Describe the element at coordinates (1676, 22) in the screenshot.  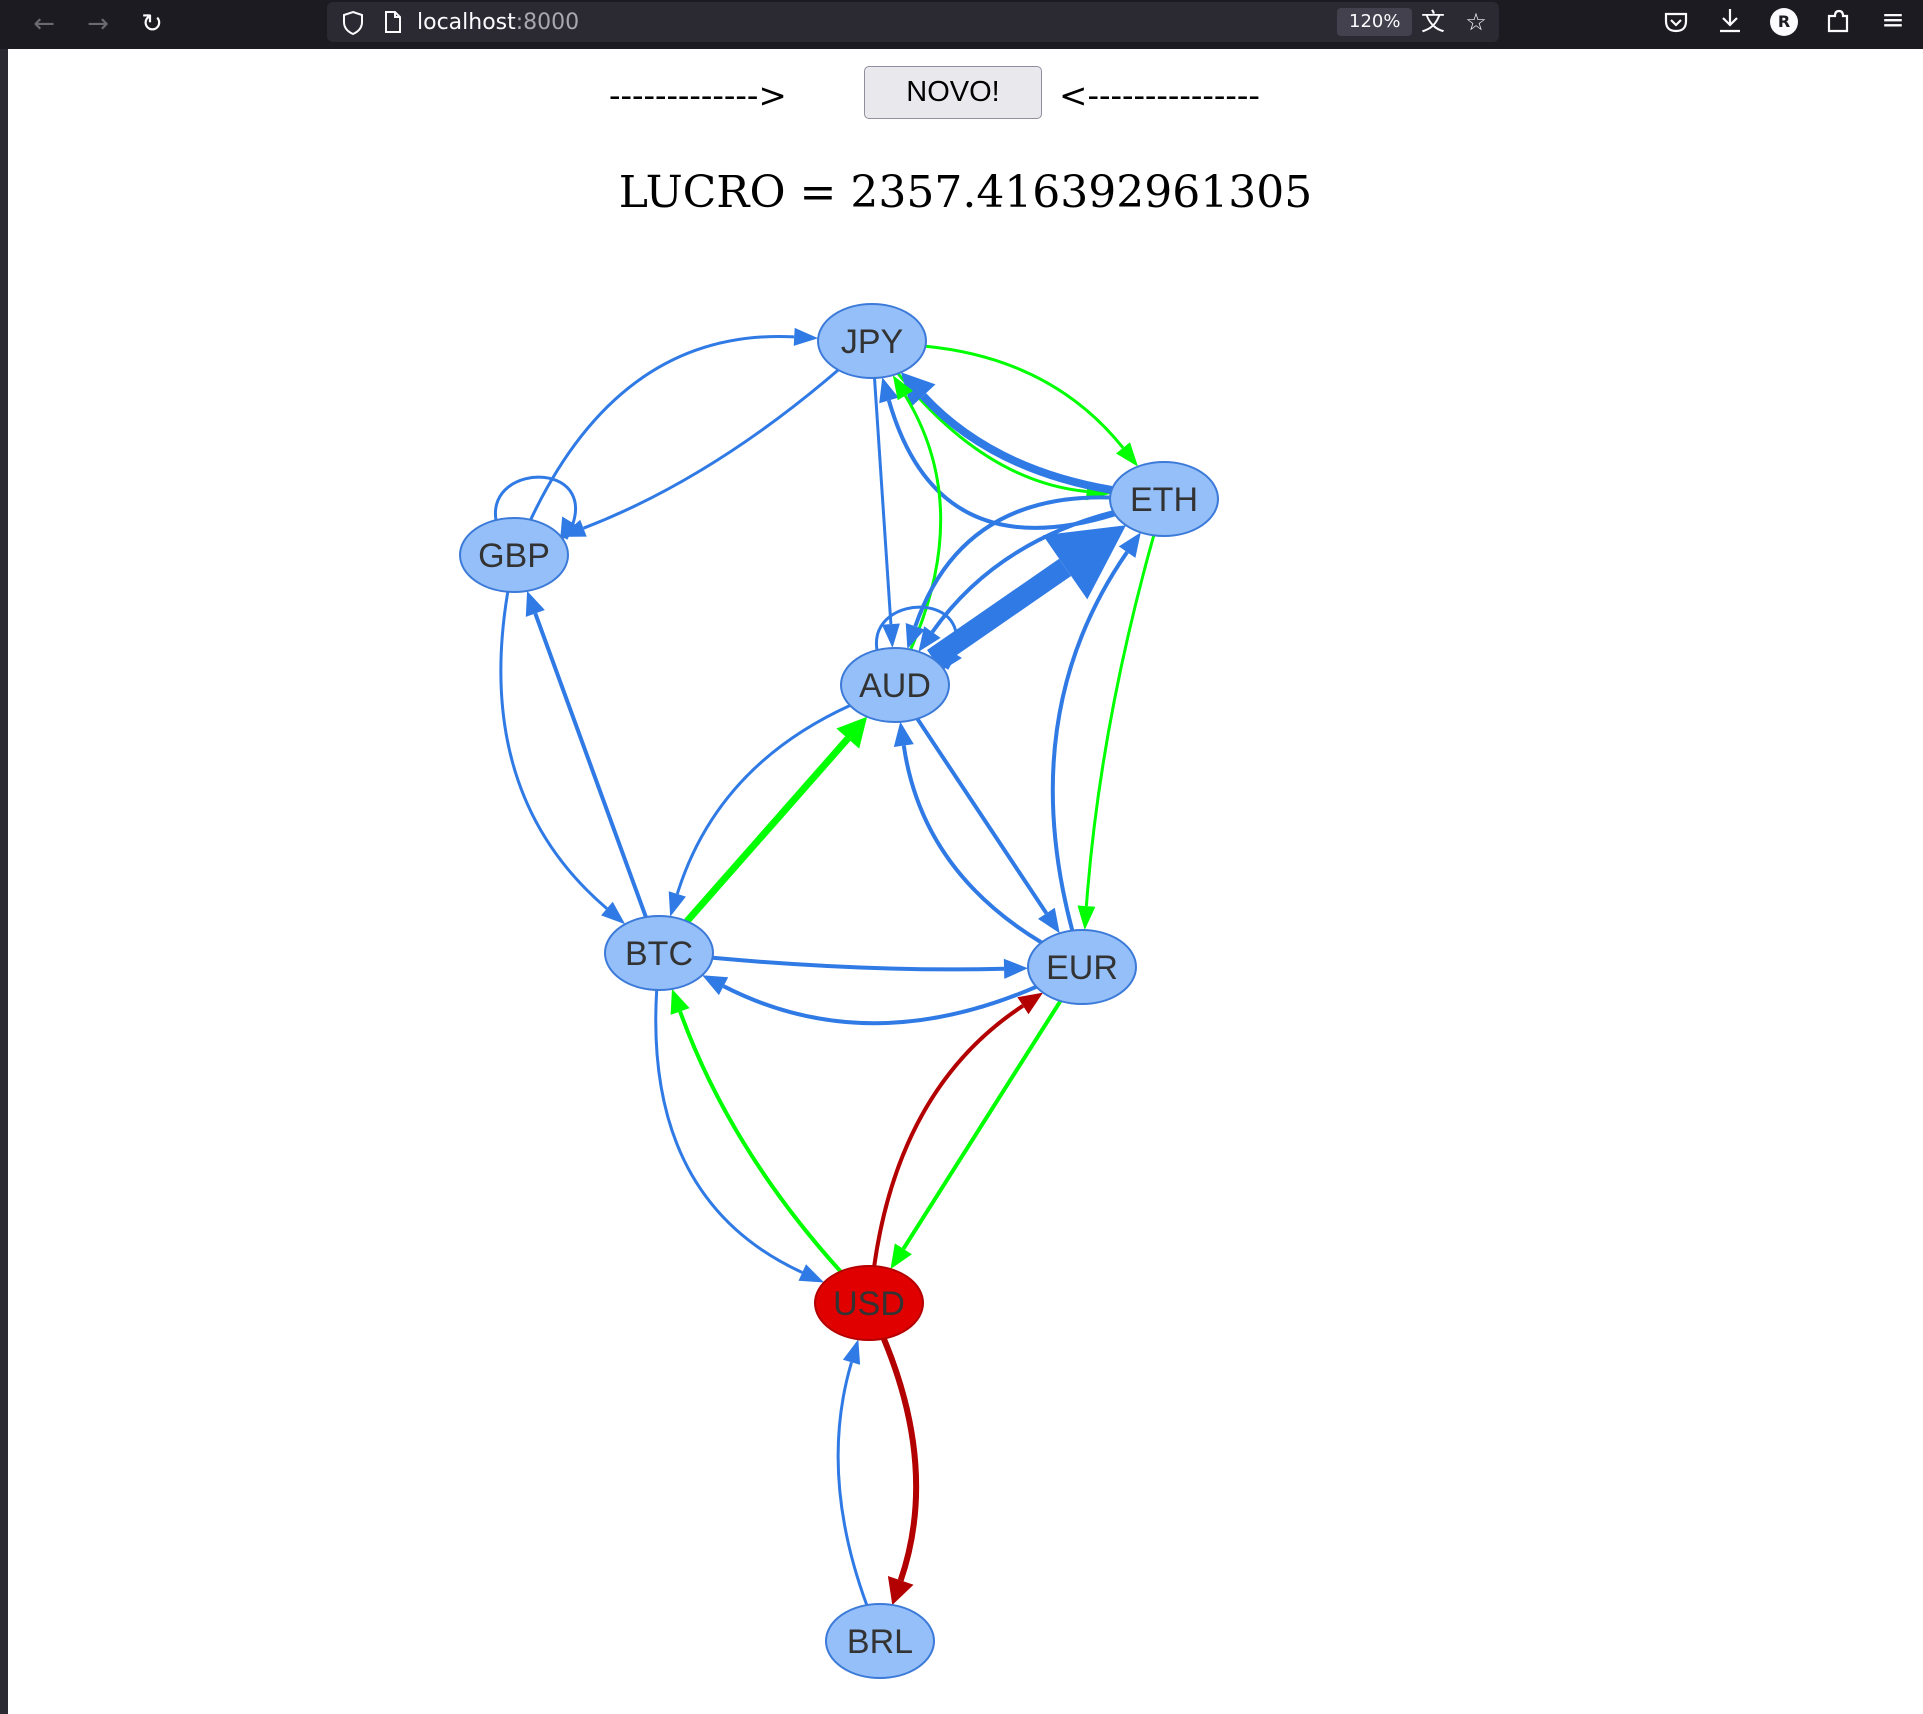
I see `pocket-icon` at that location.